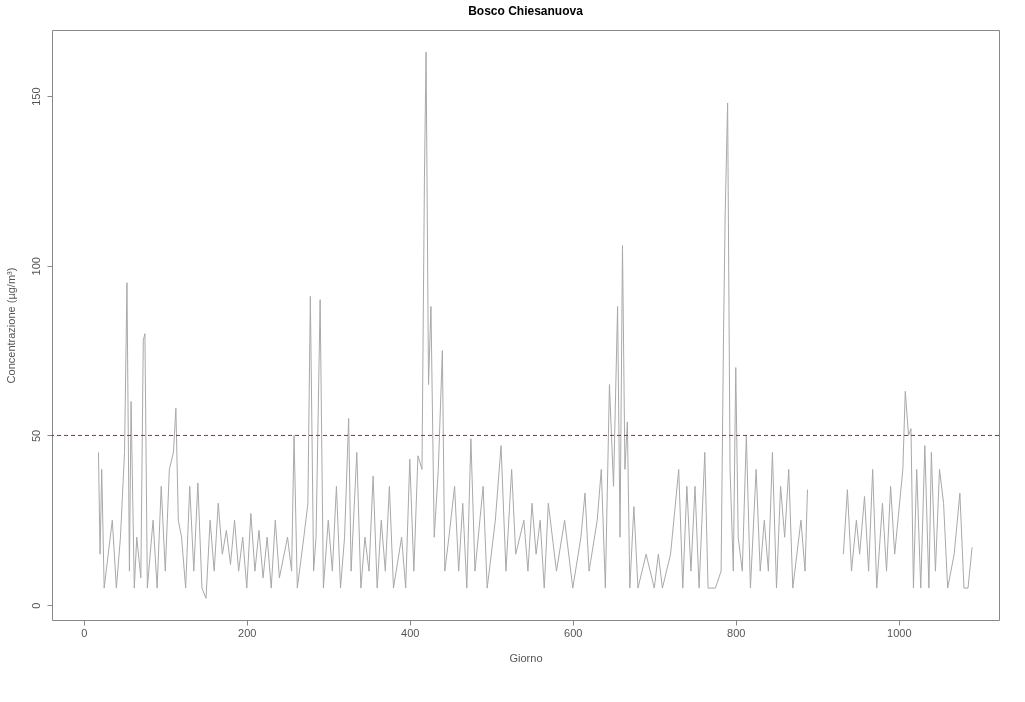 This screenshot has height=702, width=1025. Describe the element at coordinates (526, 11) in the screenshot. I see `chart-title: Bosco Chiesanuova` at that location.